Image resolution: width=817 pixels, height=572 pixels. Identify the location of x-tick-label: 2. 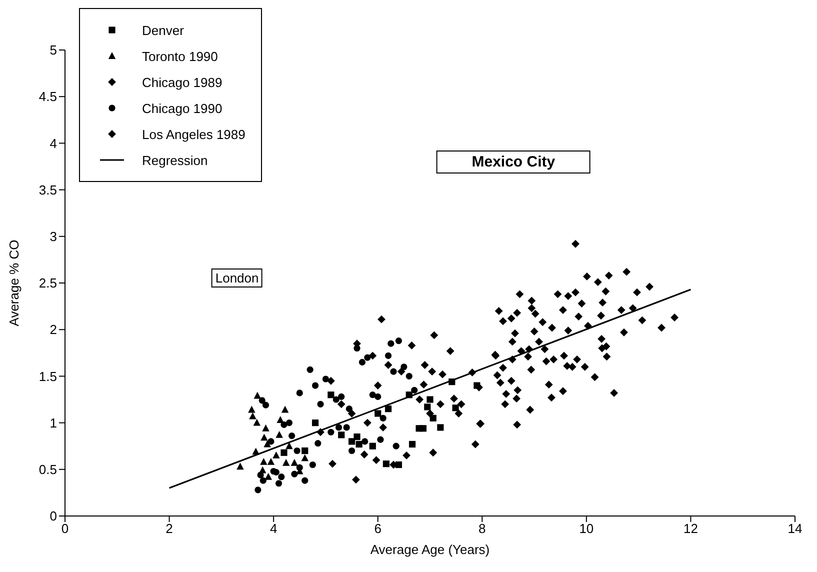
(169, 528).